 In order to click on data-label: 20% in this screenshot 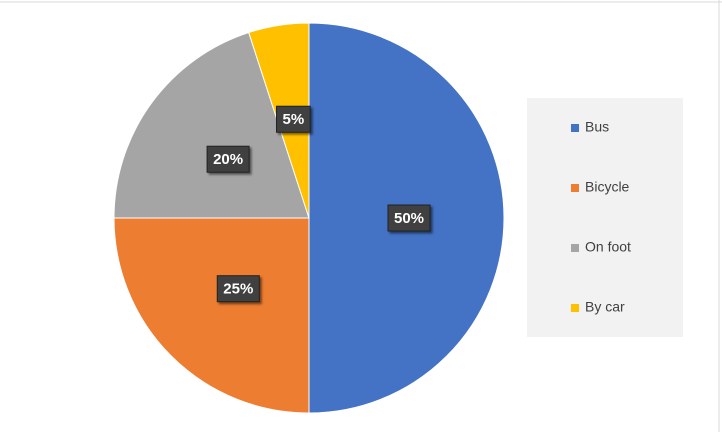, I will do `click(228, 159)`.